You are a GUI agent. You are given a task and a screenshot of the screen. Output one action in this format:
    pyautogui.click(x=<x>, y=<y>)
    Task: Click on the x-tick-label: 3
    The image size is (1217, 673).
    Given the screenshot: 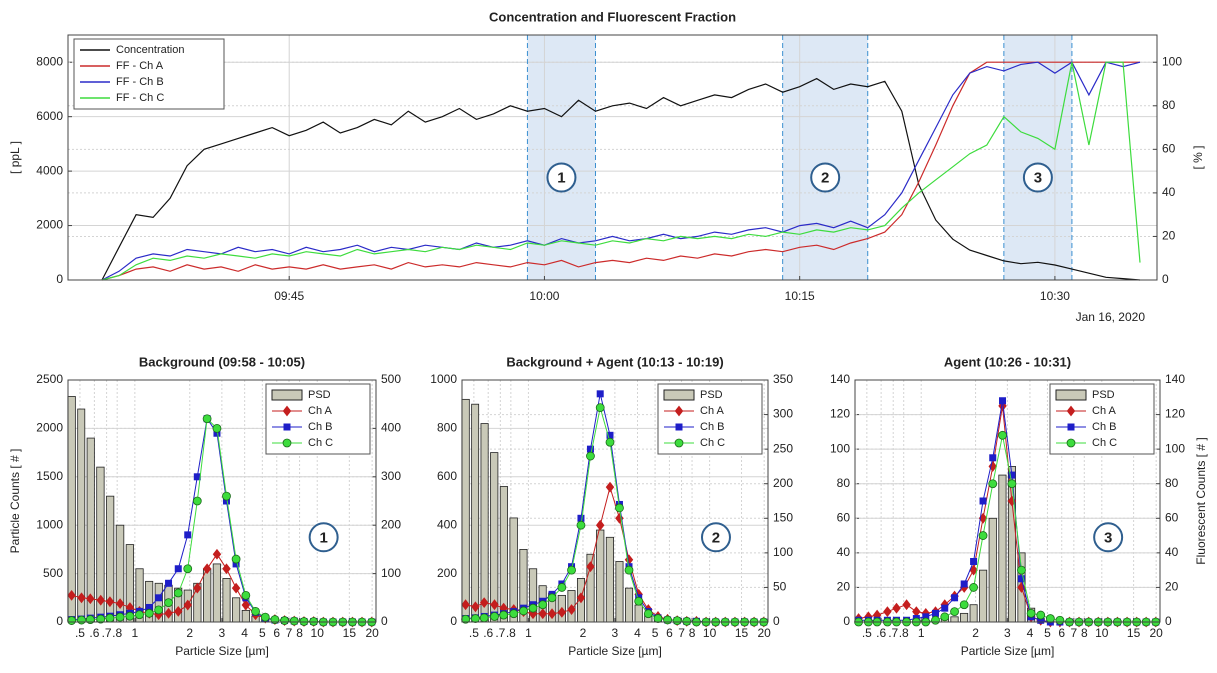 What is the action you would take?
    pyautogui.click(x=615, y=633)
    